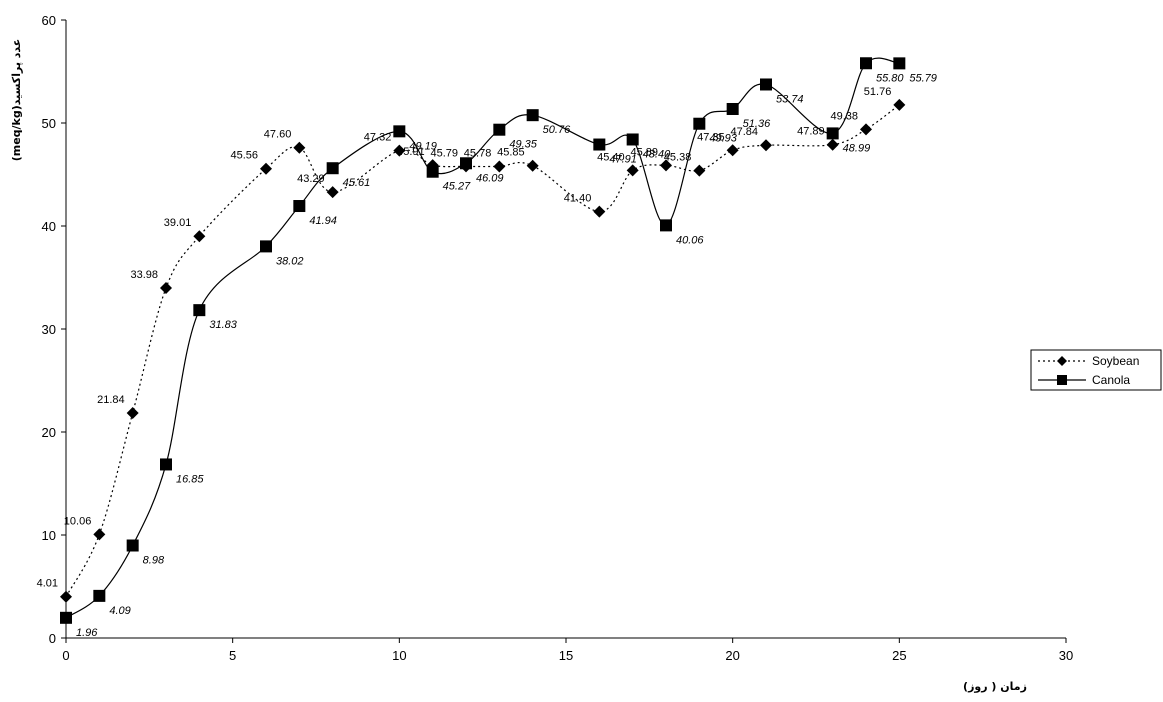 This screenshot has width=1163, height=702. I want to click on legend-item-soybean: Soybean, so click(1088, 361).